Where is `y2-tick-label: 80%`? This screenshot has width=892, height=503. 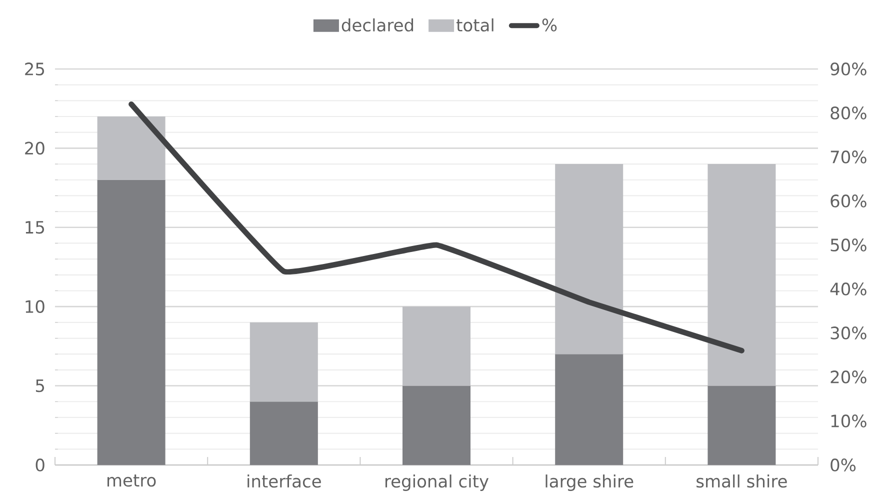
y2-tick-label: 80% is located at coordinates (848, 113).